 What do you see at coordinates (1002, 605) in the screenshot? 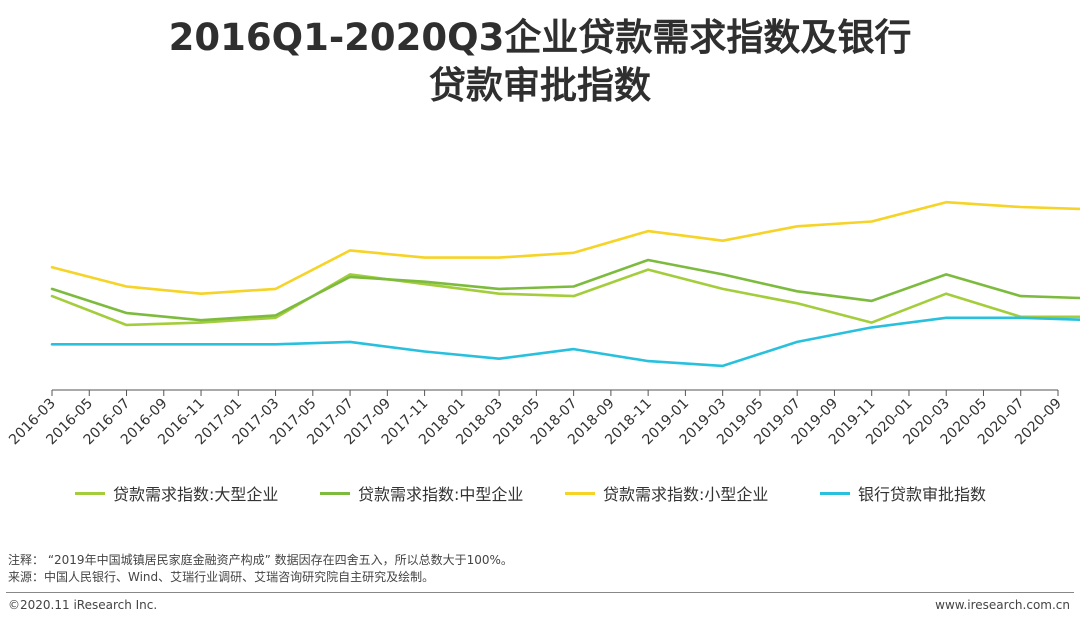
I see `website-link: www.iresearch.com.cn` at bounding box center [1002, 605].